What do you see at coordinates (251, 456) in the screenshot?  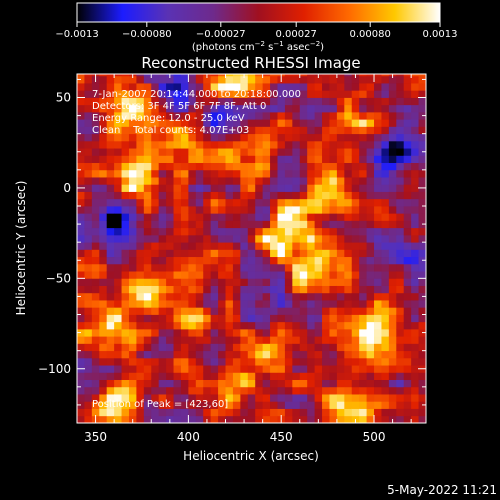 I see `x-axis-label: Heliocentric X (arcsec)` at bounding box center [251, 456].